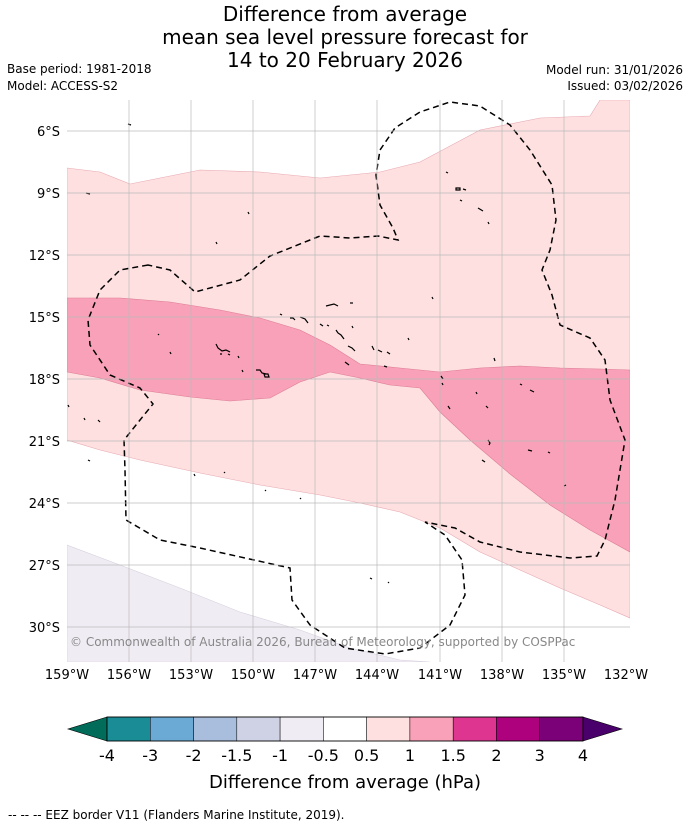  I want to click on colorbar-tick-label: -1, so click(280, 755).